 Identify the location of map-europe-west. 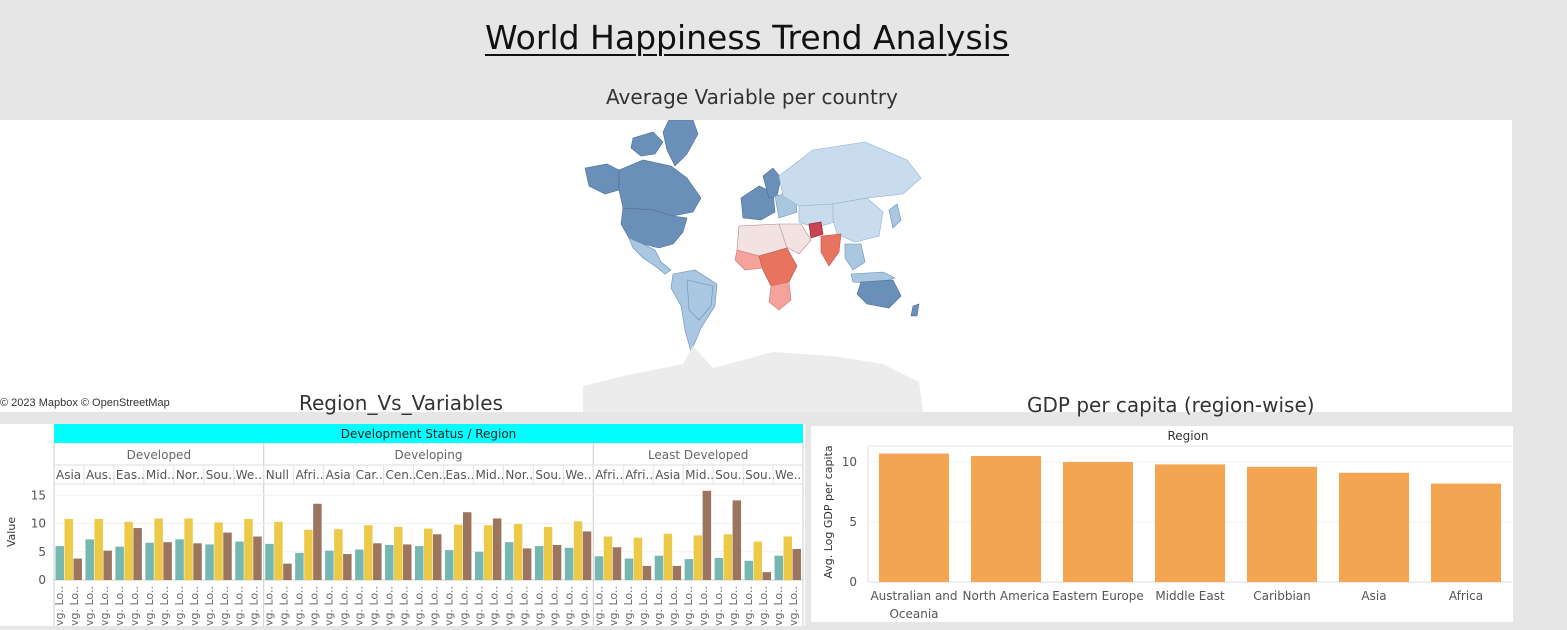
(758, 203).